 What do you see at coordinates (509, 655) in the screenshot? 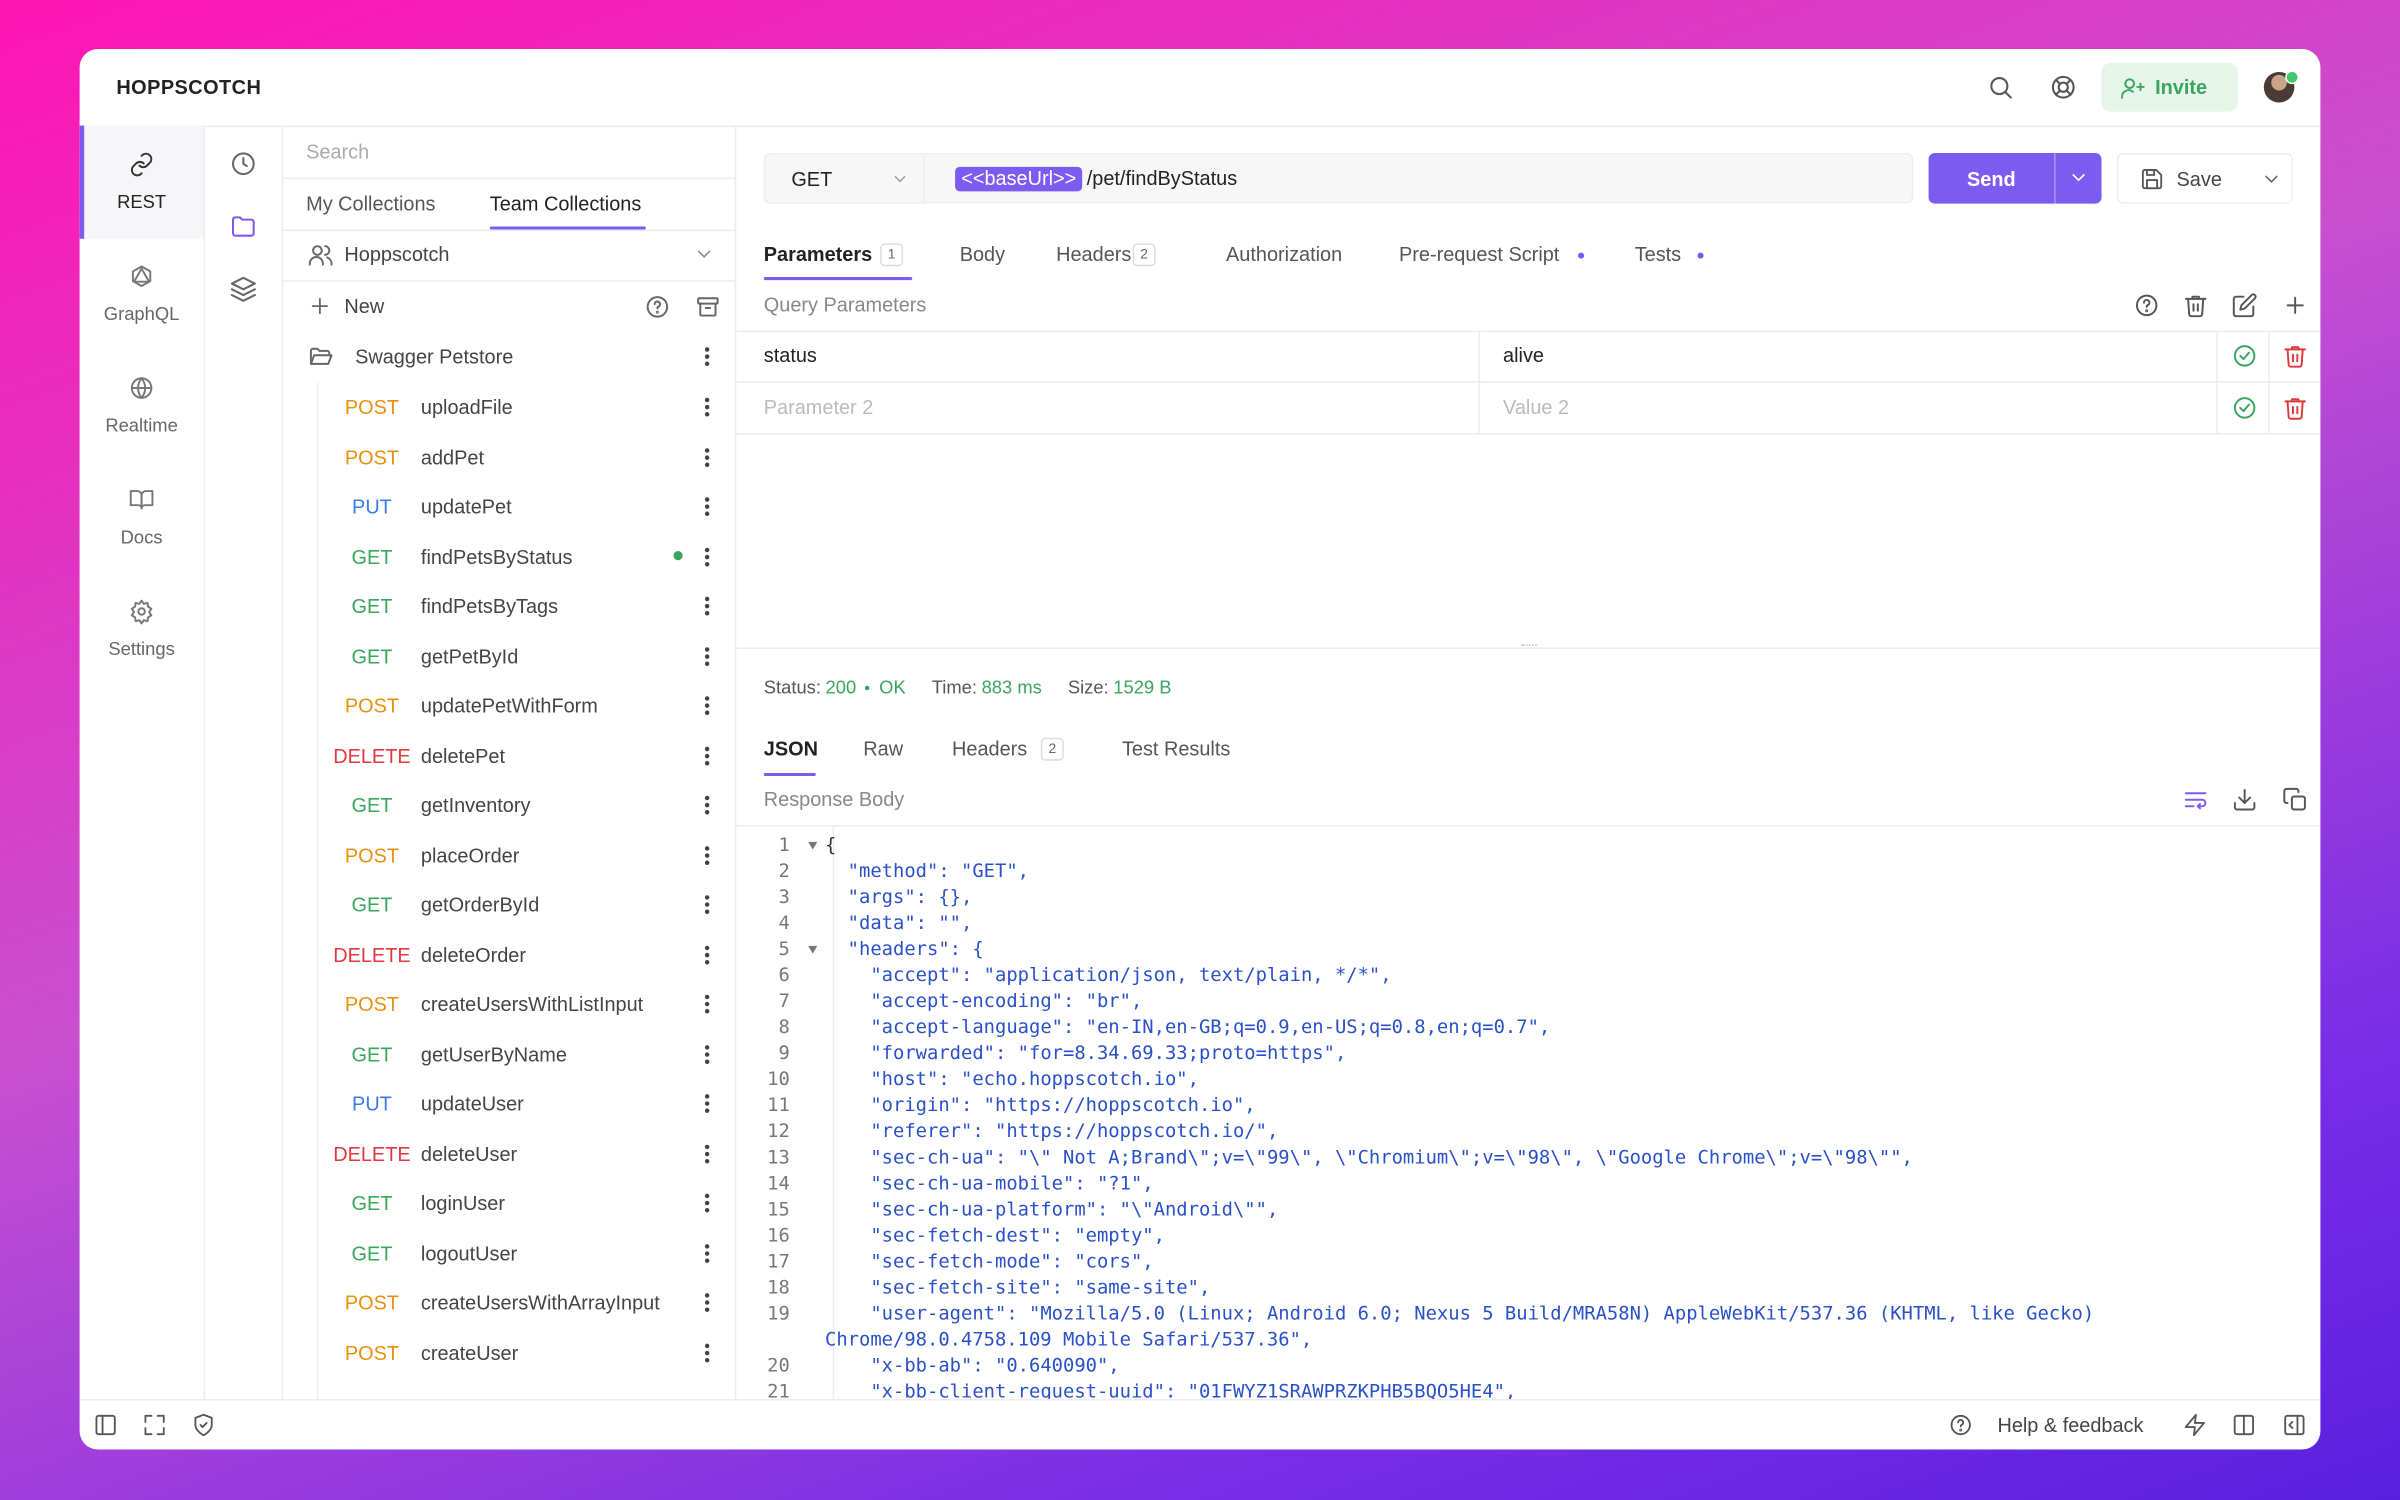
I see `request-item: GET getPetById` at bounding box center [509, 655].